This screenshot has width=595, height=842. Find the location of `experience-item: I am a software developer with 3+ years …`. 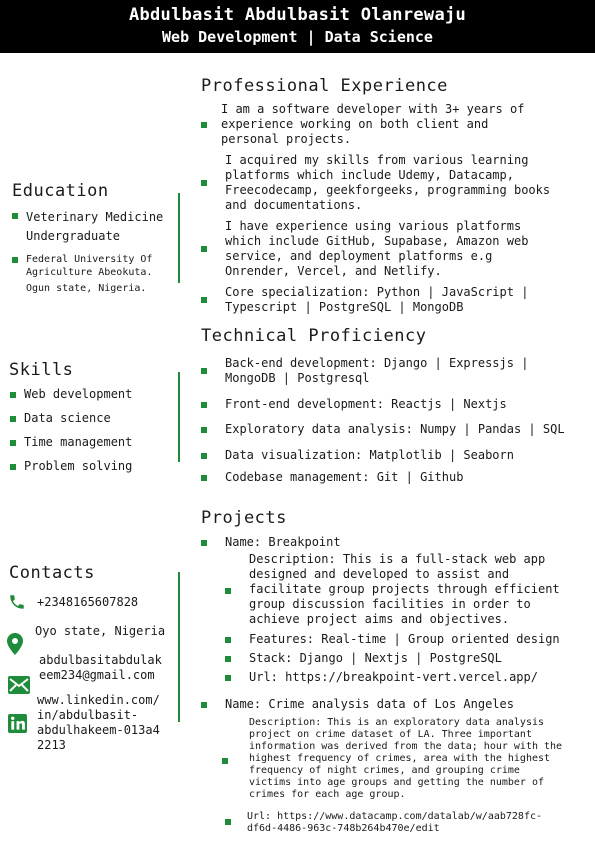

experience-item: I am a software developer with 3+ years … is located at coordinates (373, 124).